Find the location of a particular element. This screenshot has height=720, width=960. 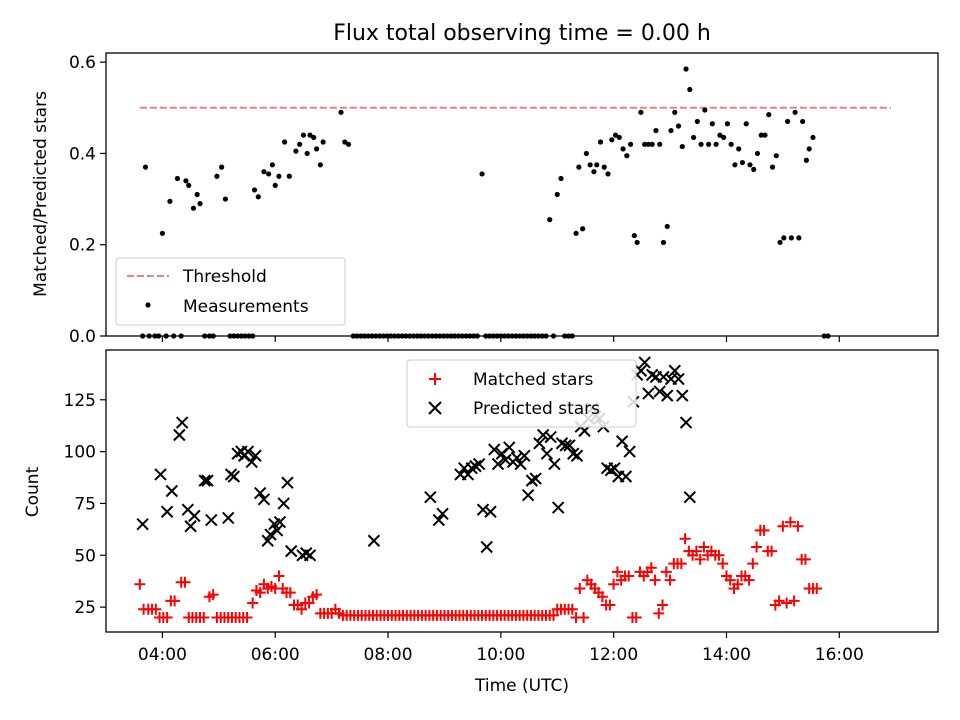

legend-measurements-label: Measurements is located at coordinates (246, 307).